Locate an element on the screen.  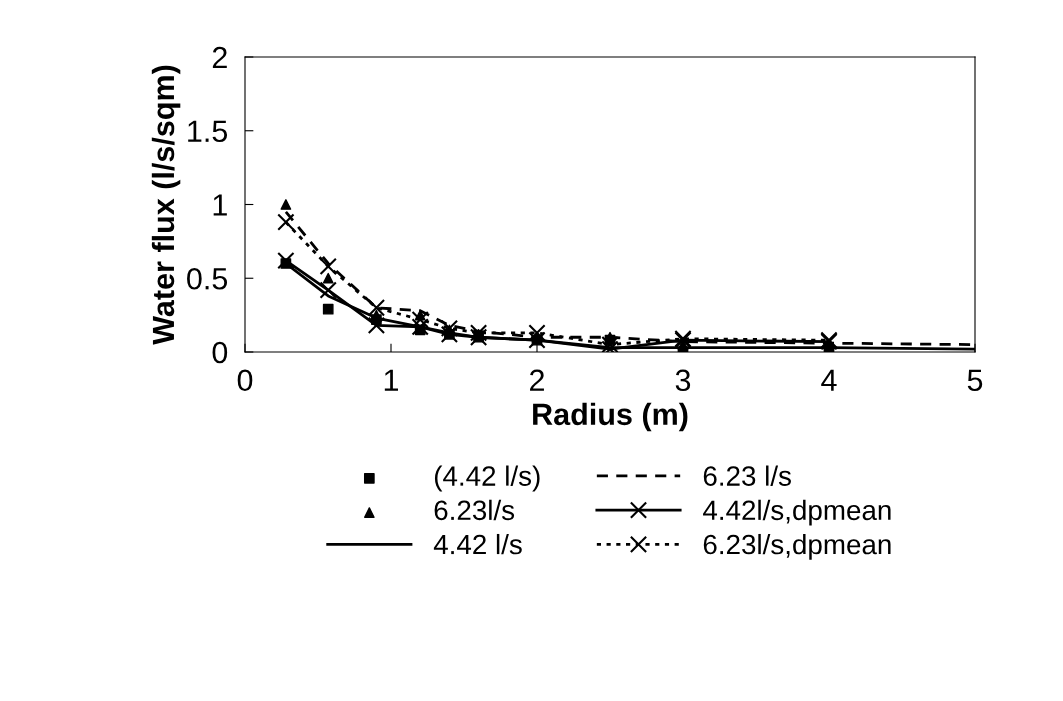
legend-label: 6.23l/s is located at coordinates (474, 510).